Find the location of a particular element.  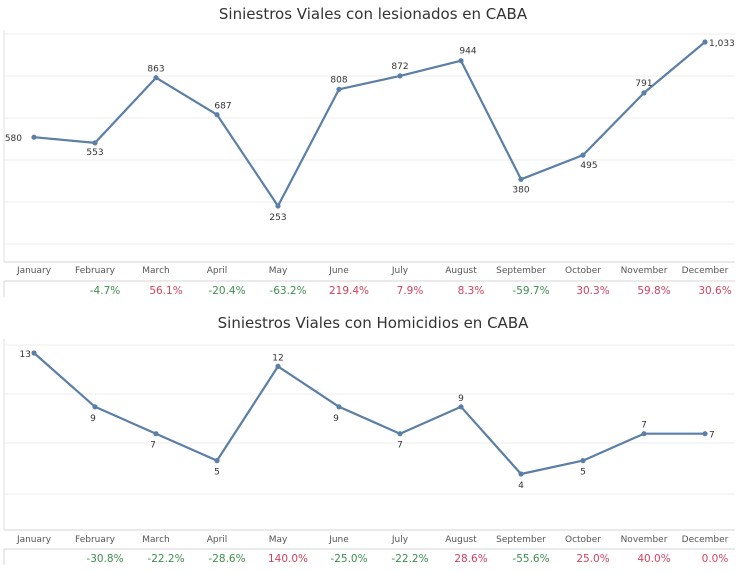

chart2-data-label-september: 4 is located at coordinates (521, 486).